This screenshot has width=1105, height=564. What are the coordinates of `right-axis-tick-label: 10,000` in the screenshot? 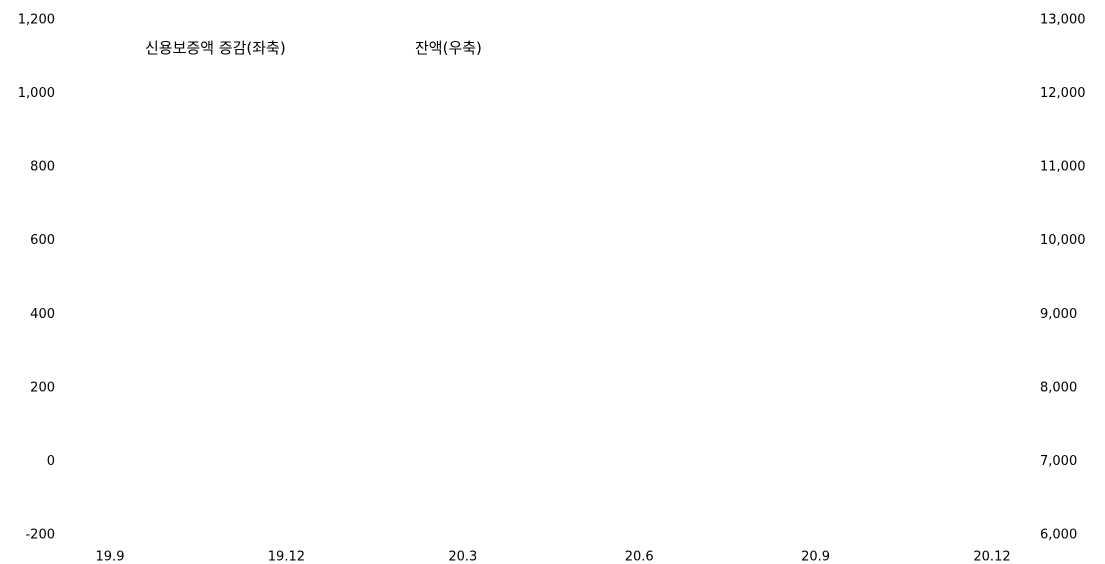 It's located at (1063, 240).